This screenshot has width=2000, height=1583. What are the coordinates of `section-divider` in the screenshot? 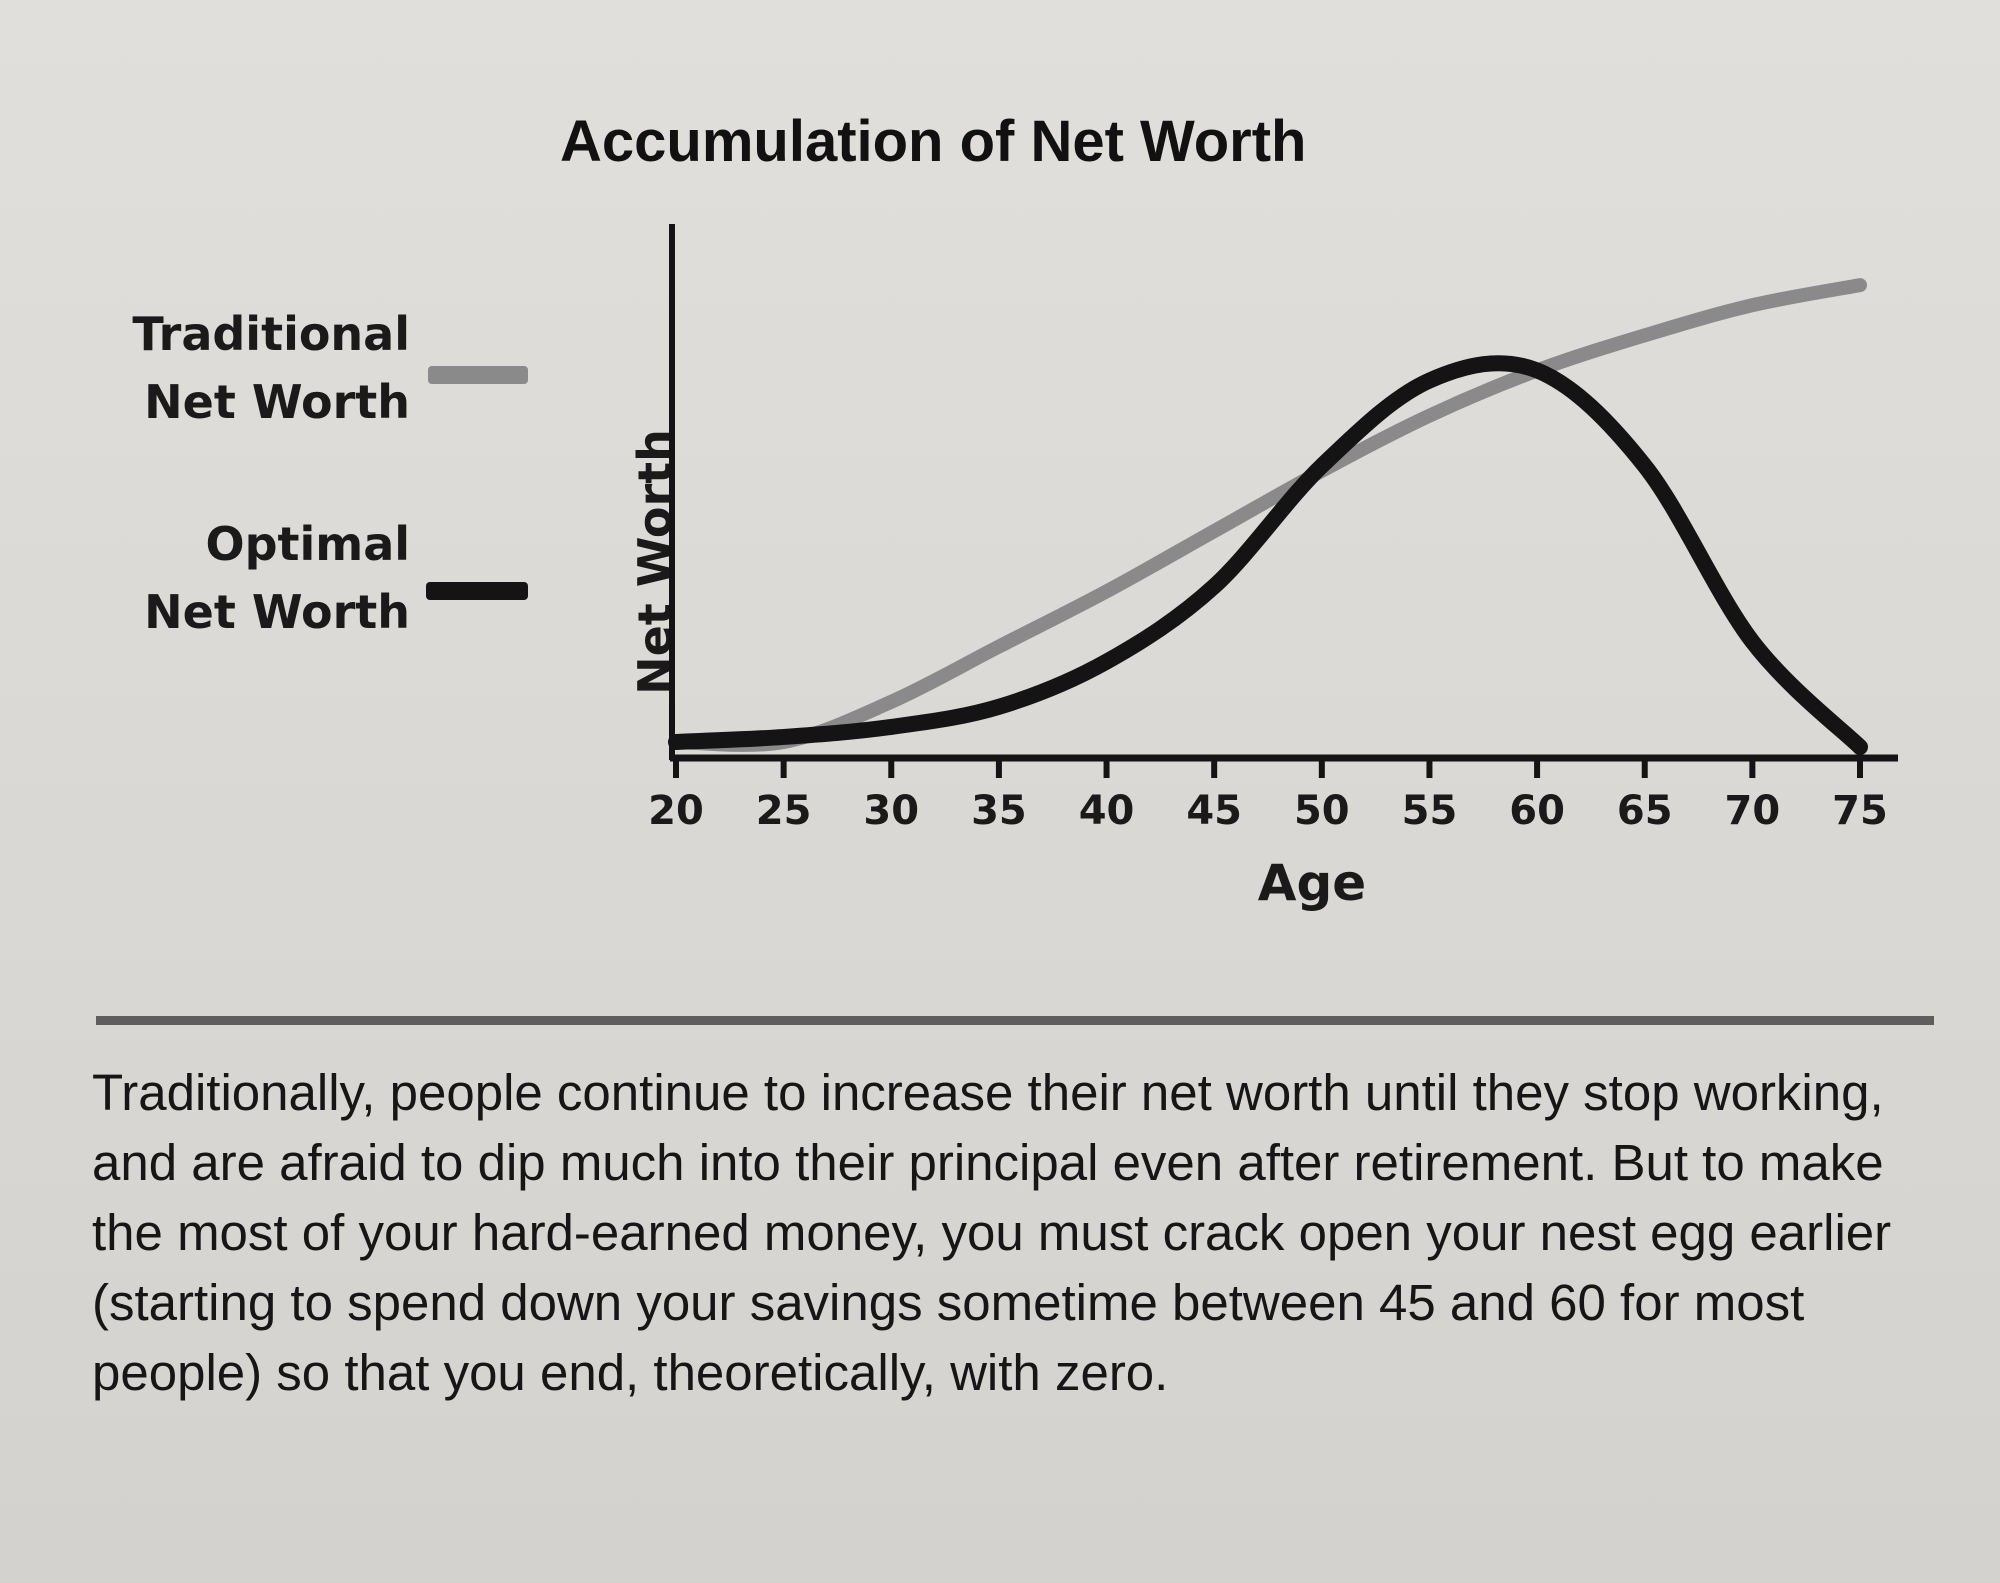 It's located at (1015, 1020).